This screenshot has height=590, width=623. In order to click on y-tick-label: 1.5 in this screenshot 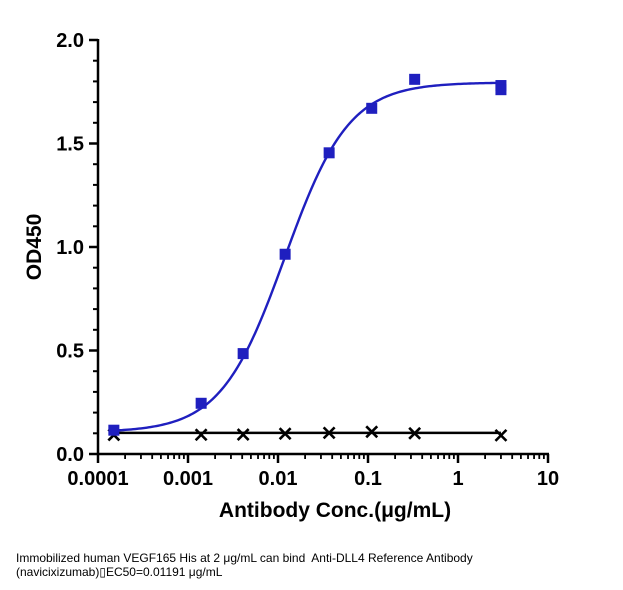, I will do `click(70, 145)`.